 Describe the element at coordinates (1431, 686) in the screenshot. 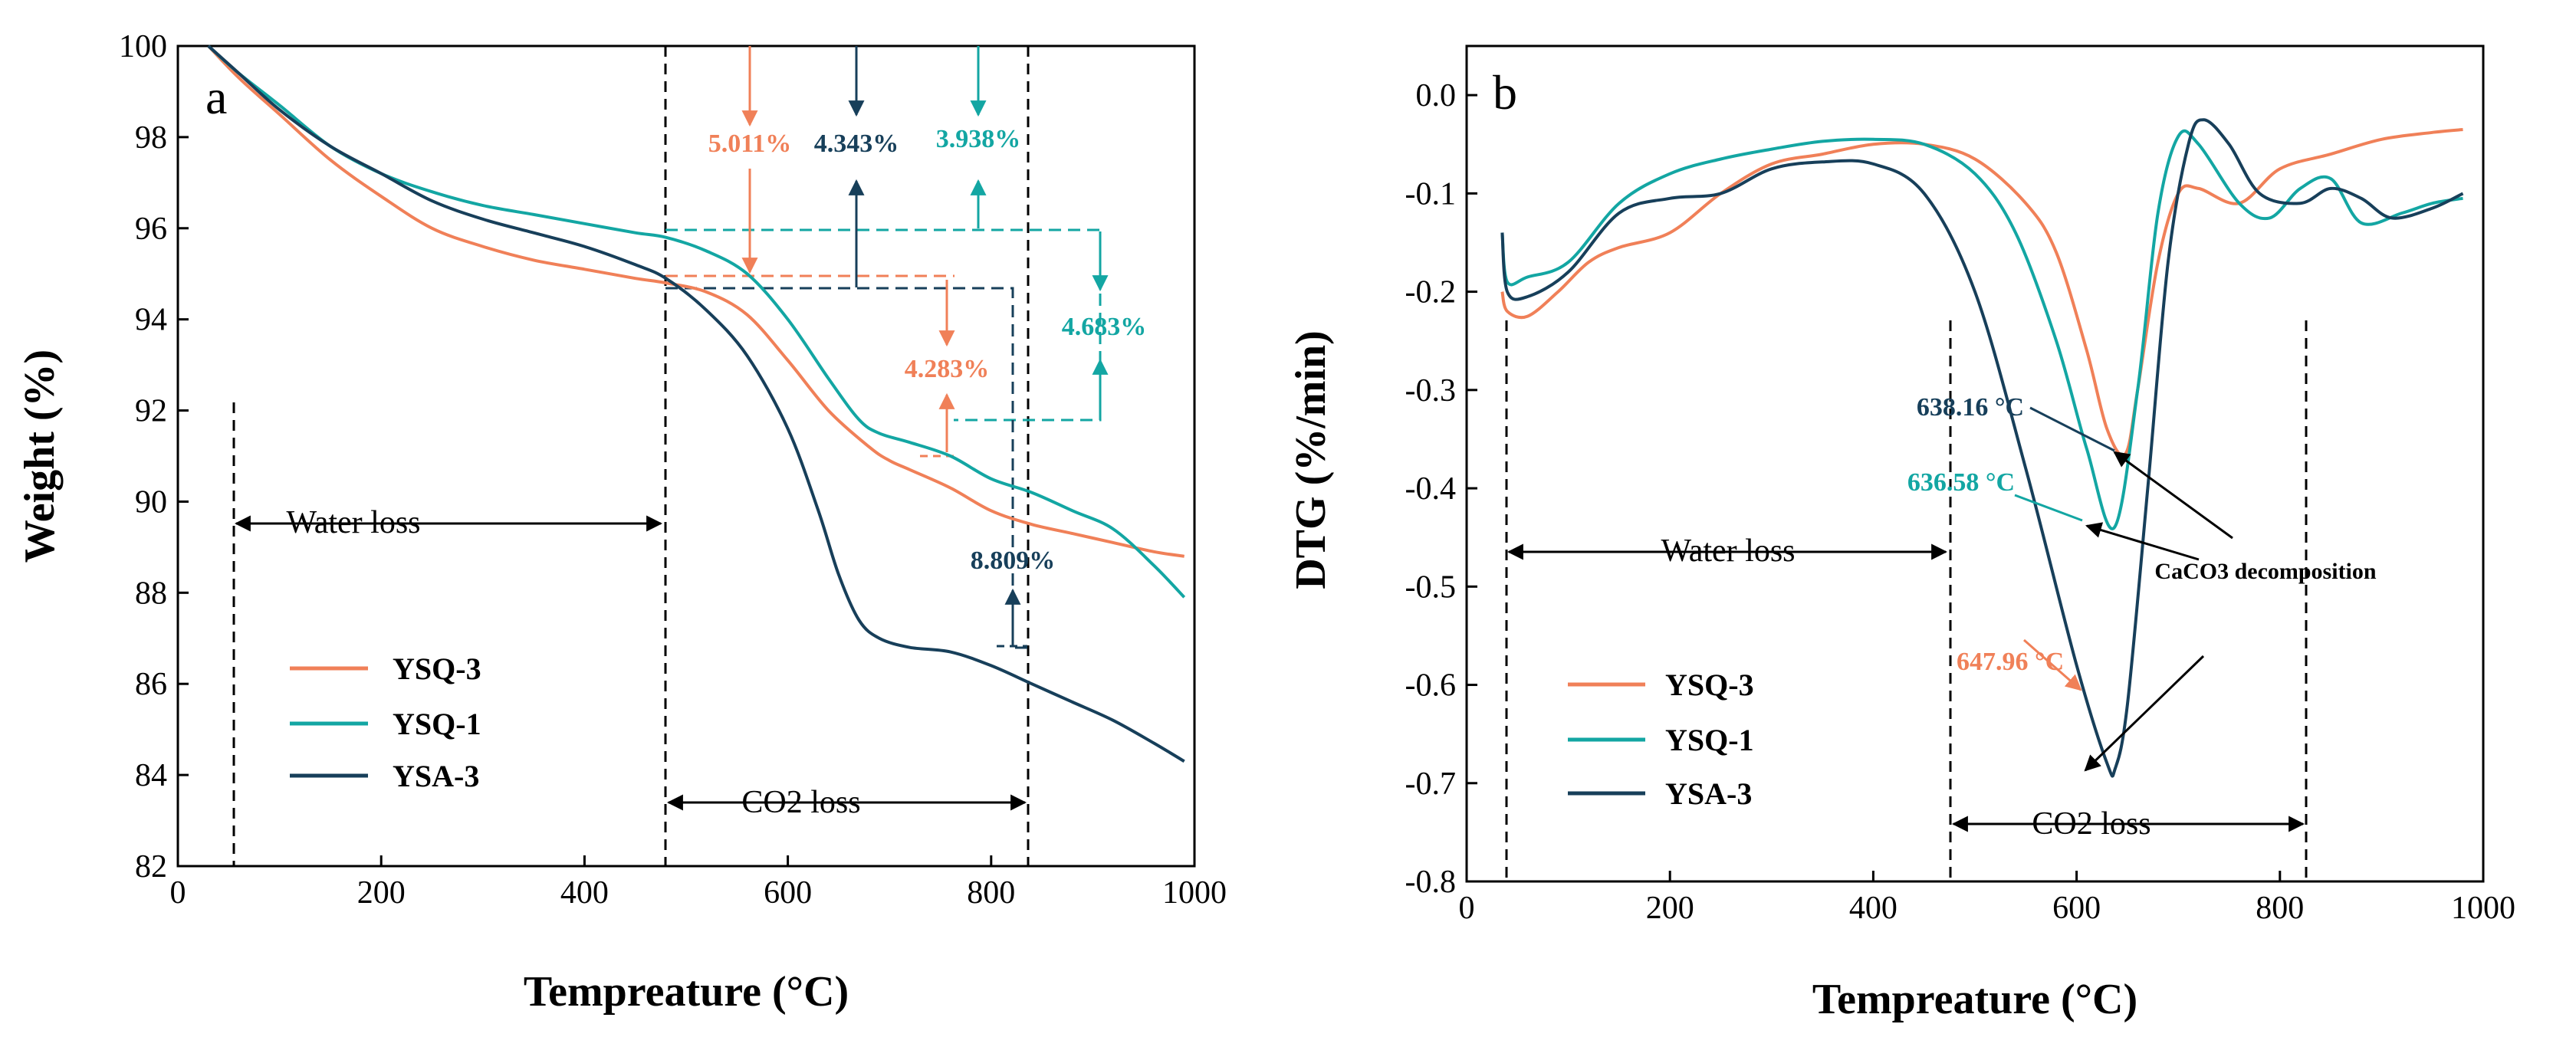

I see `panel-b-y-tick-label: -0.6` at that location.